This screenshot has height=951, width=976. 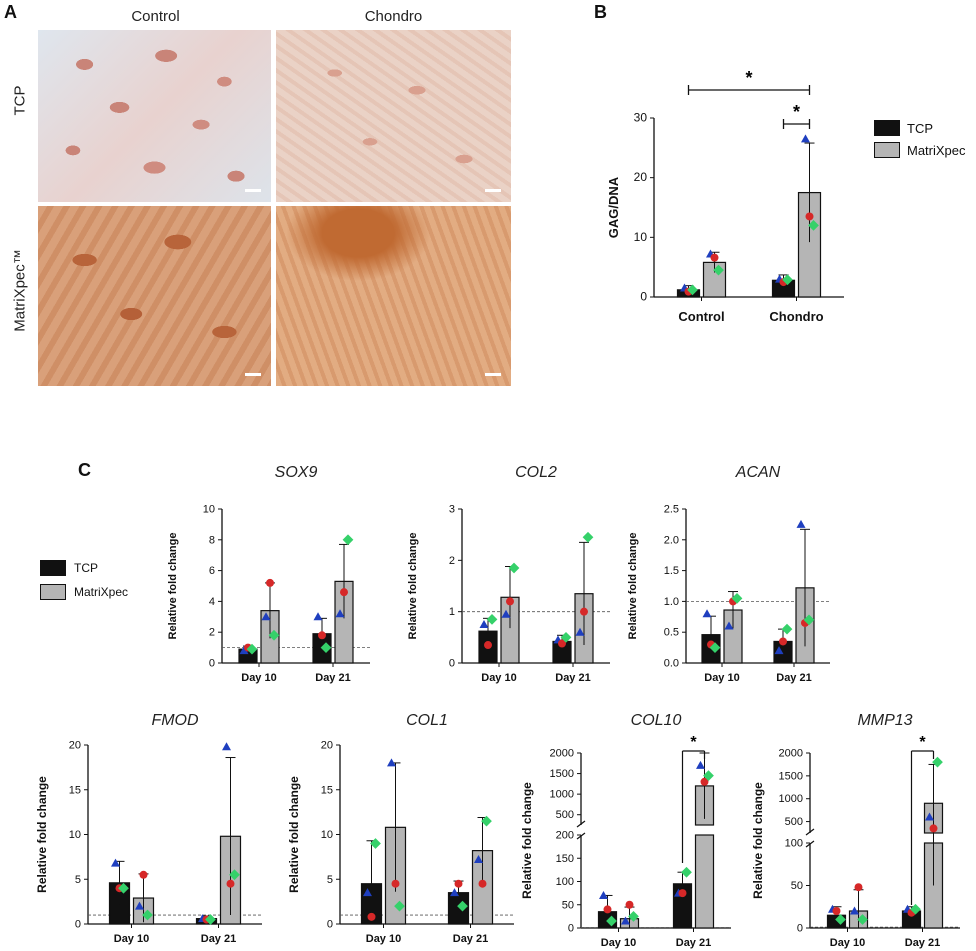 What do you see at coordinates (641, 118) in the screenshot?
I see `y-tick-label: 30` at bounding box center [641, 118].